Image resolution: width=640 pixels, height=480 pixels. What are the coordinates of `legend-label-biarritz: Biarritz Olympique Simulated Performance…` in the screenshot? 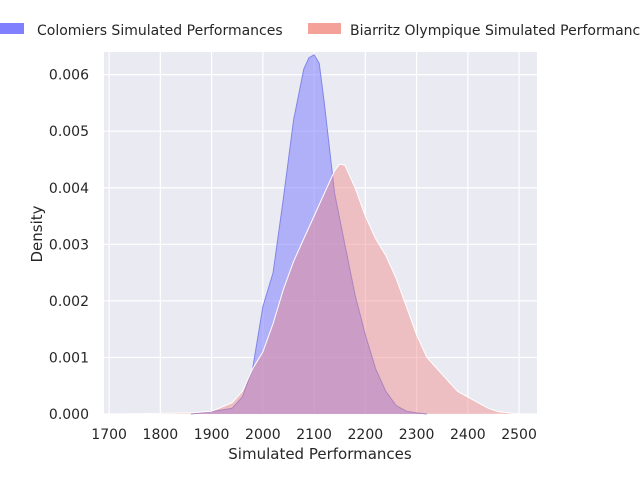 It's located at (495, 31).